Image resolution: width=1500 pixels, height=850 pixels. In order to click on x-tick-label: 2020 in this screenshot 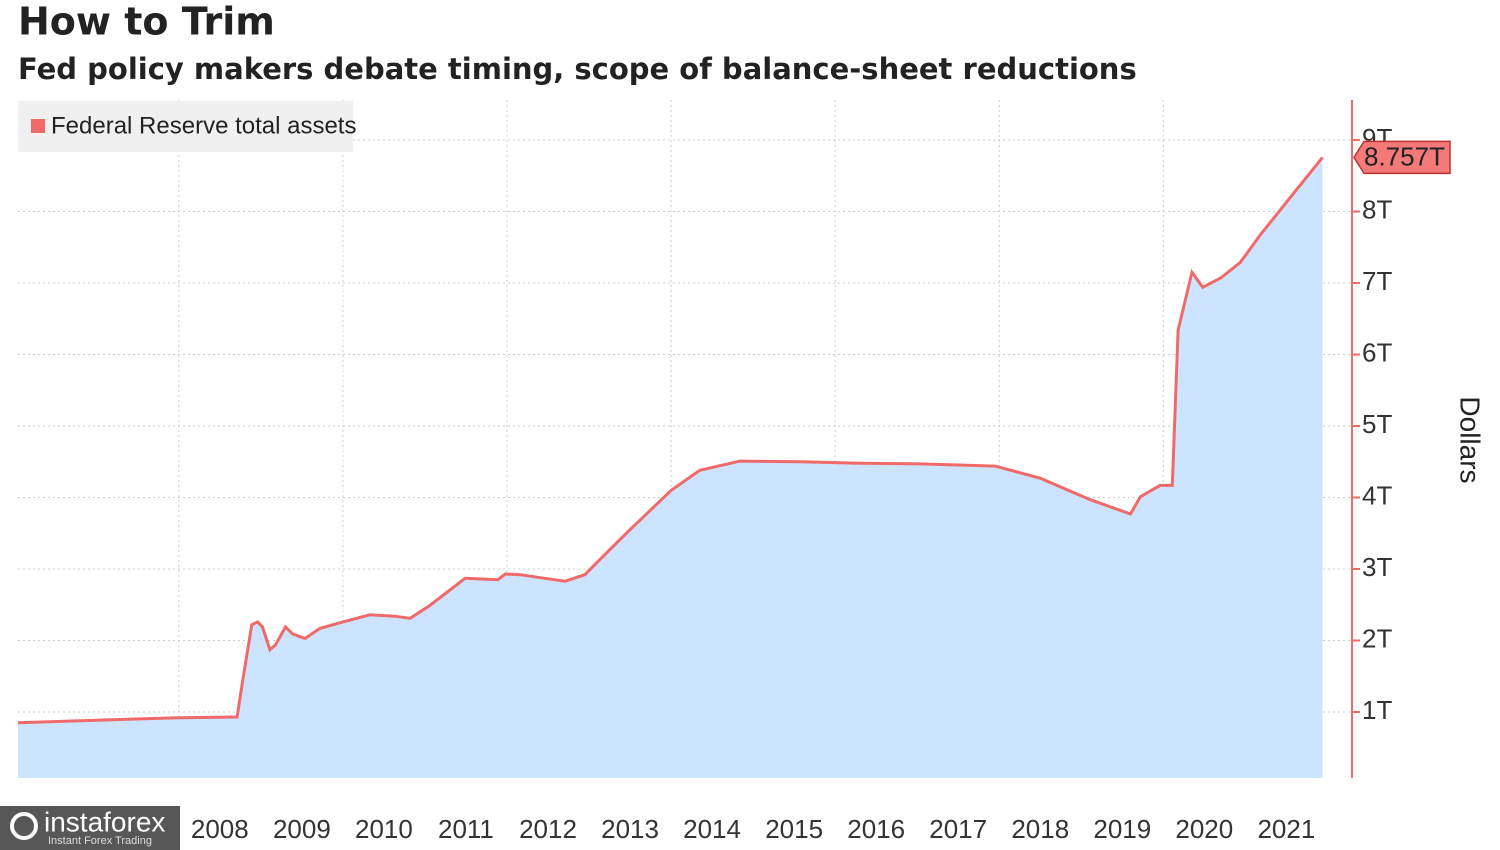, I will do `click(1204, 829)`.